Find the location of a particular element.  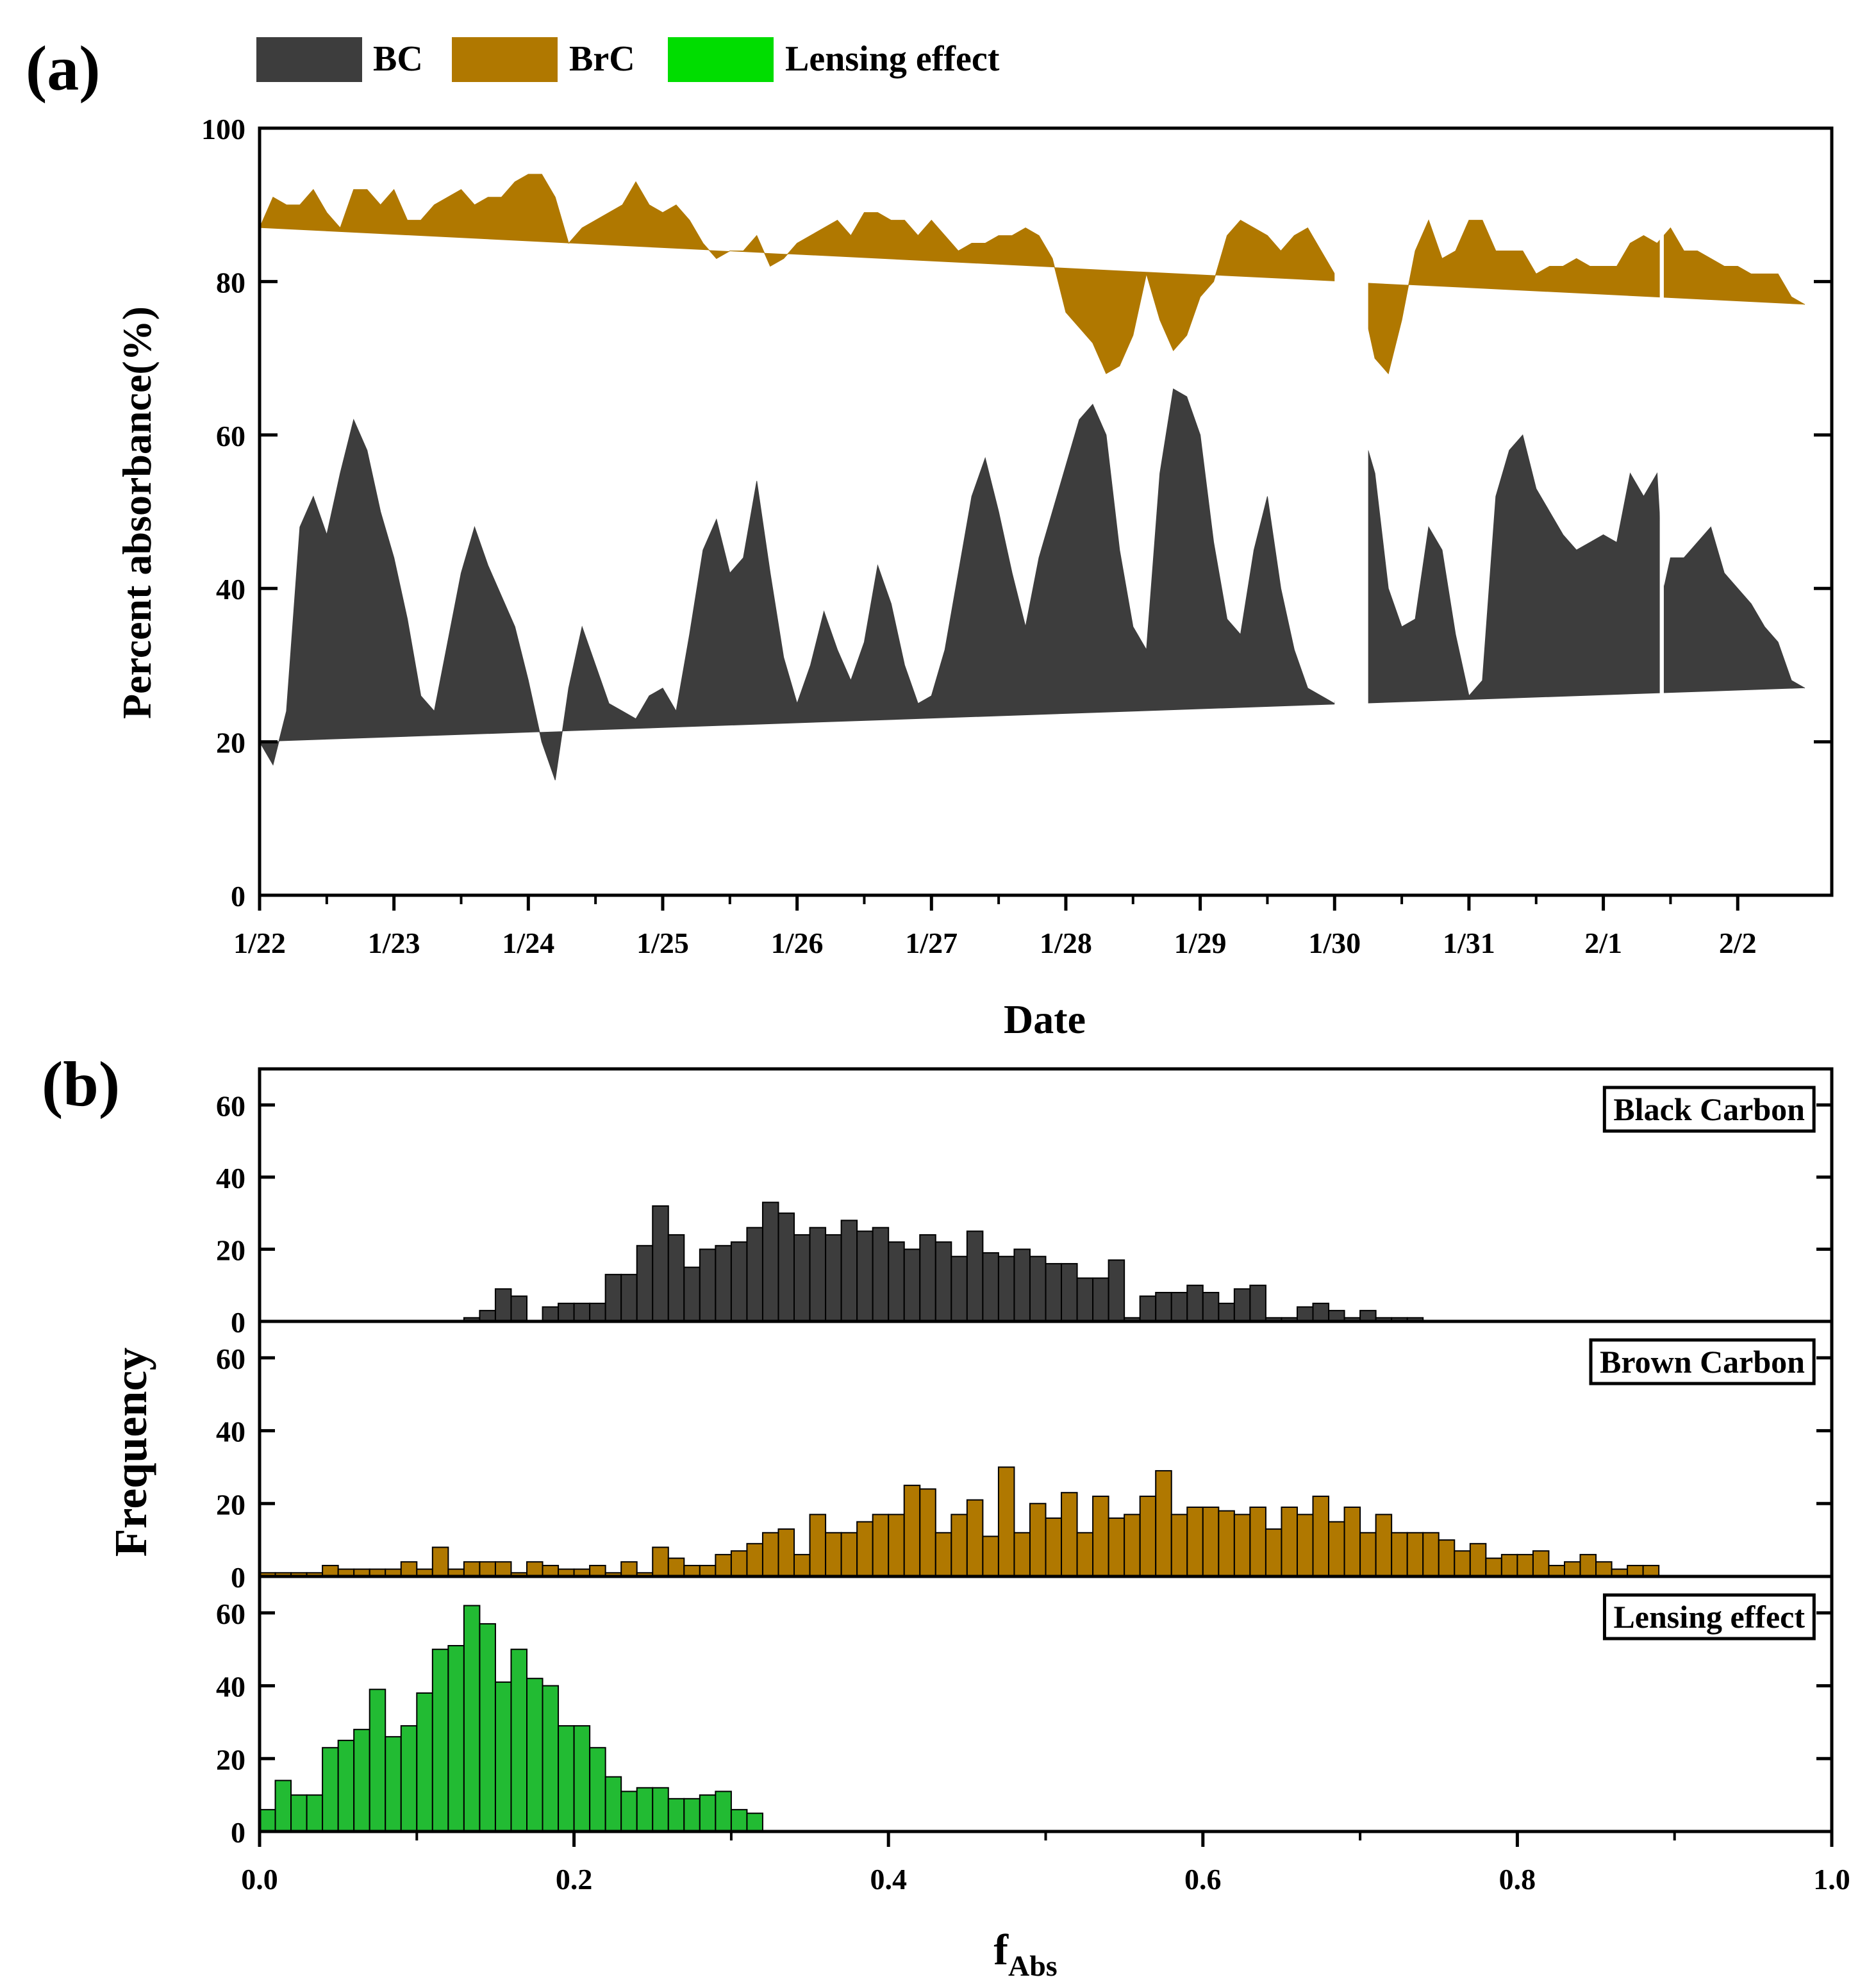

y-tick-label-a-80: 80 is located at coordinates (230, 282).